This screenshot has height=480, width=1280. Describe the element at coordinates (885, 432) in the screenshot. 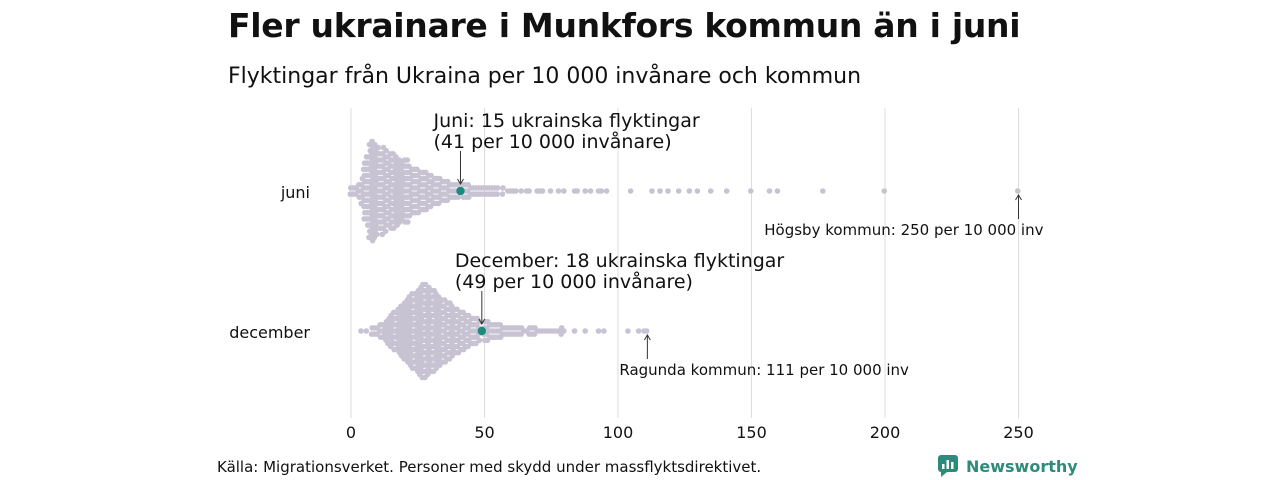

I see `x-tick-label: 200` at that location.